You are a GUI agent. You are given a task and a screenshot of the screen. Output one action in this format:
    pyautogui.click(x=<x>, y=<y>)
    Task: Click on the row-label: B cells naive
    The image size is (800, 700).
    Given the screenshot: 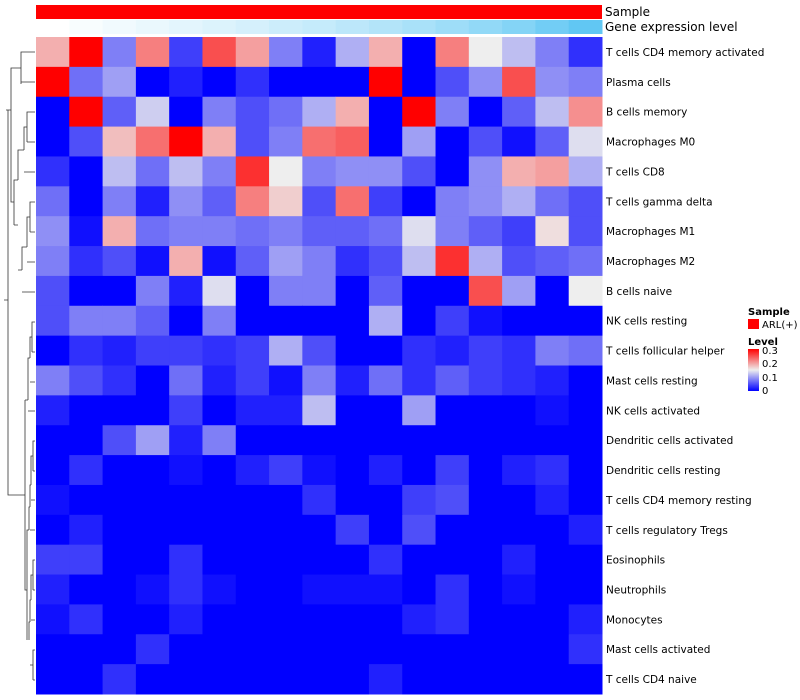 What is the action you would take?
    pyautogui.click(x=639, y=292)
    